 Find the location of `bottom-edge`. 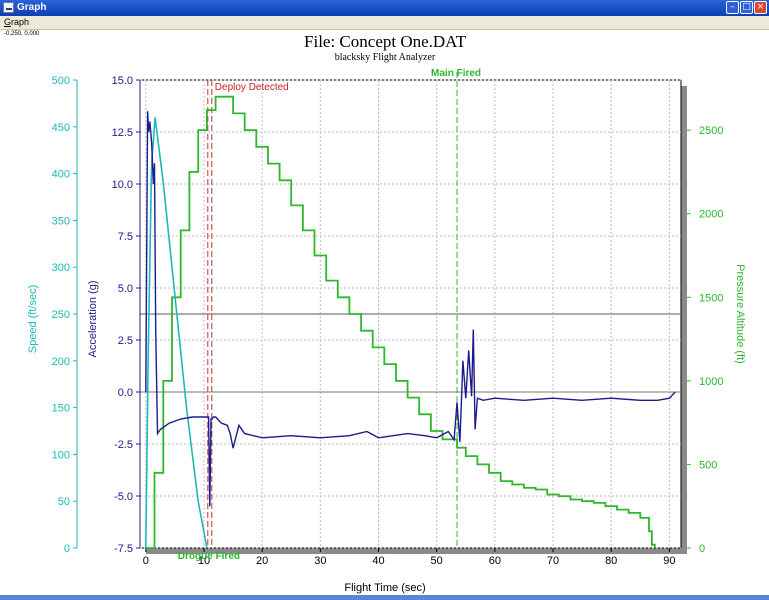

bottom-edge is located at coordinates (384, 597).